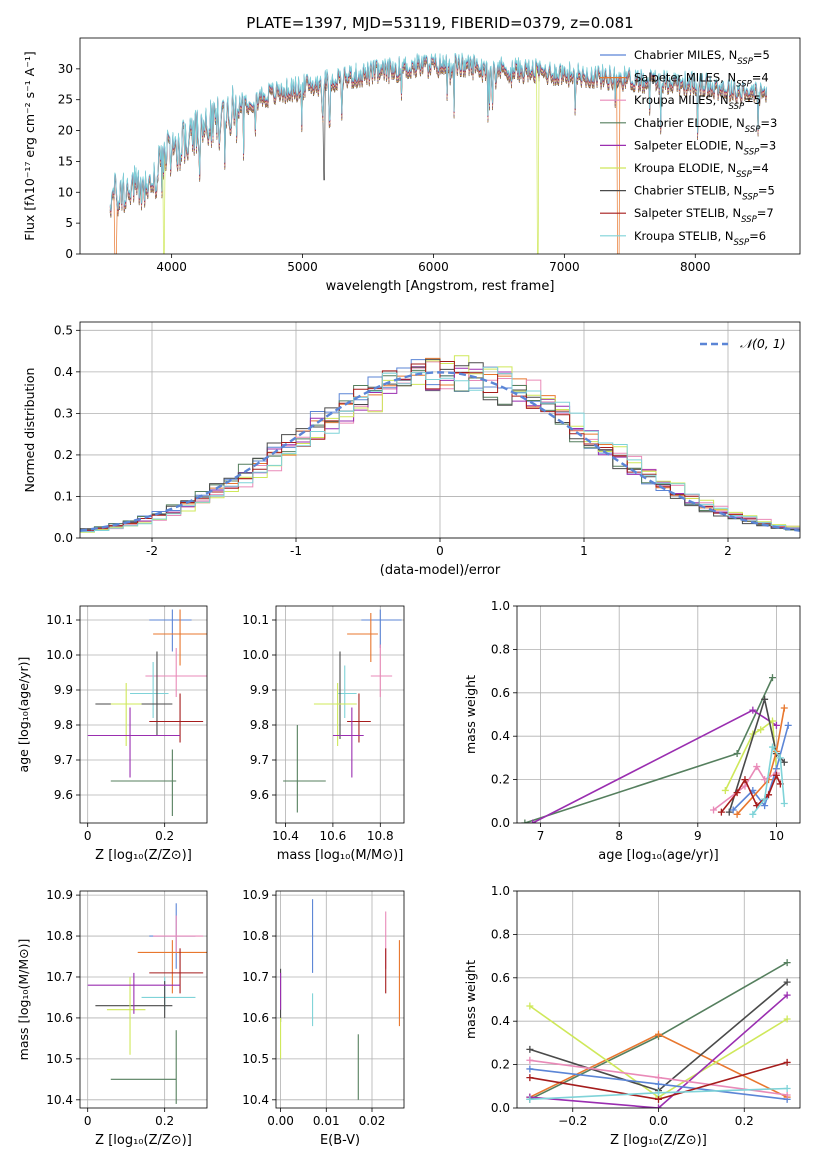  I want to click on y-tick-label: 10.7, so click(59, 977).